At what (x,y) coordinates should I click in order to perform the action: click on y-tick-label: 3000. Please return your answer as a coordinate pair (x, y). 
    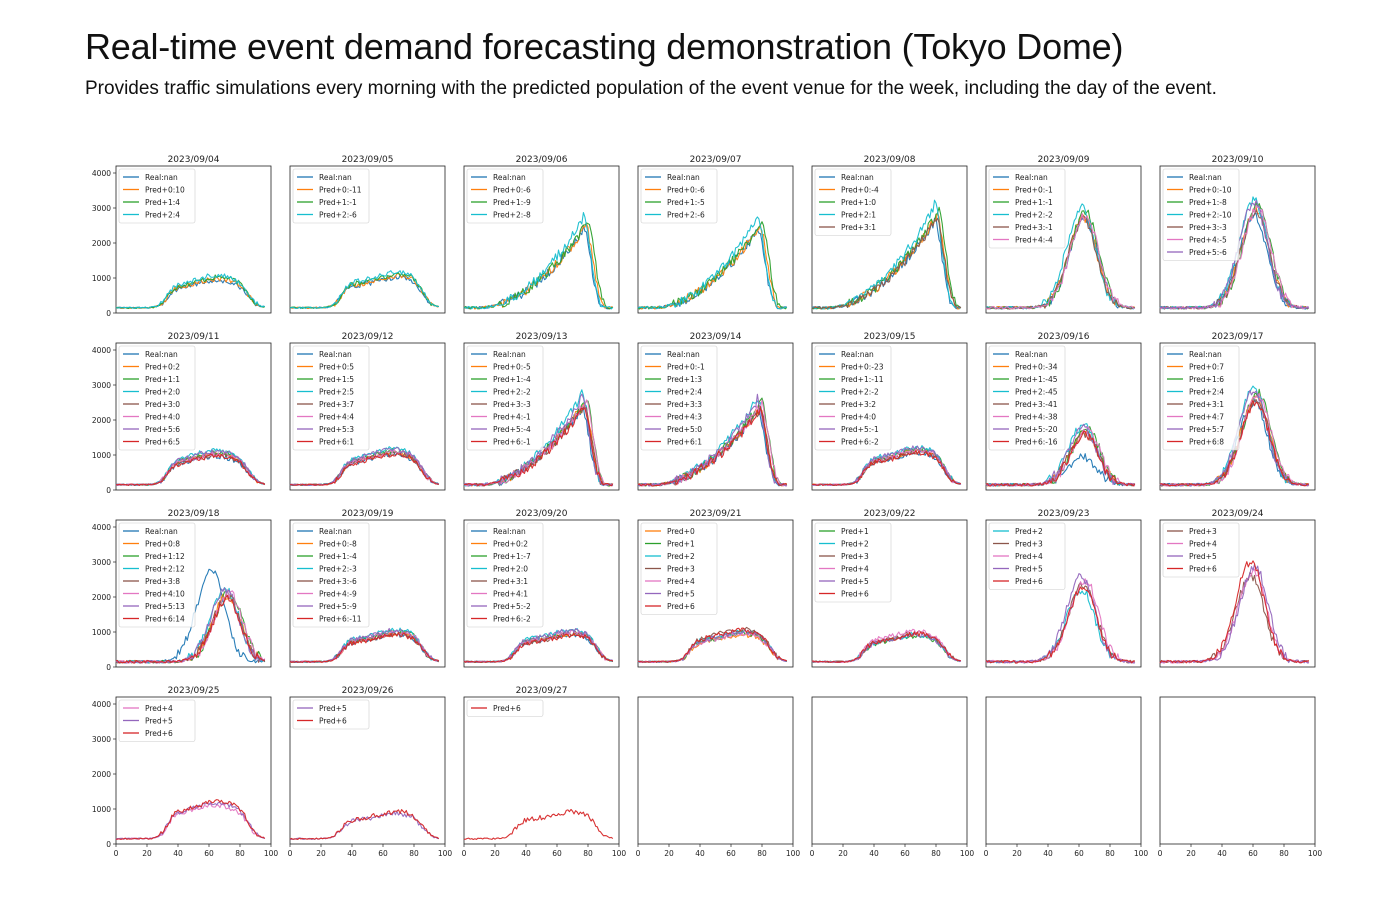
    Looking at the image, I should click on (101, 562).